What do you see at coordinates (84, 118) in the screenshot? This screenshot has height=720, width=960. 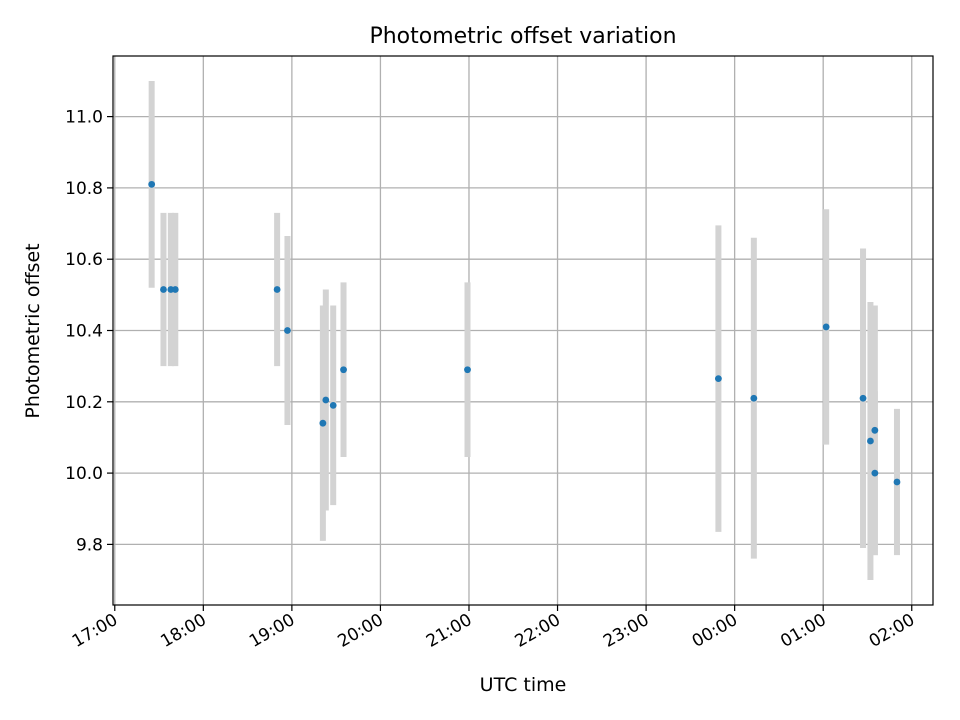 I see `y-tick-label: 11.0` at bounding box center [84, 118].